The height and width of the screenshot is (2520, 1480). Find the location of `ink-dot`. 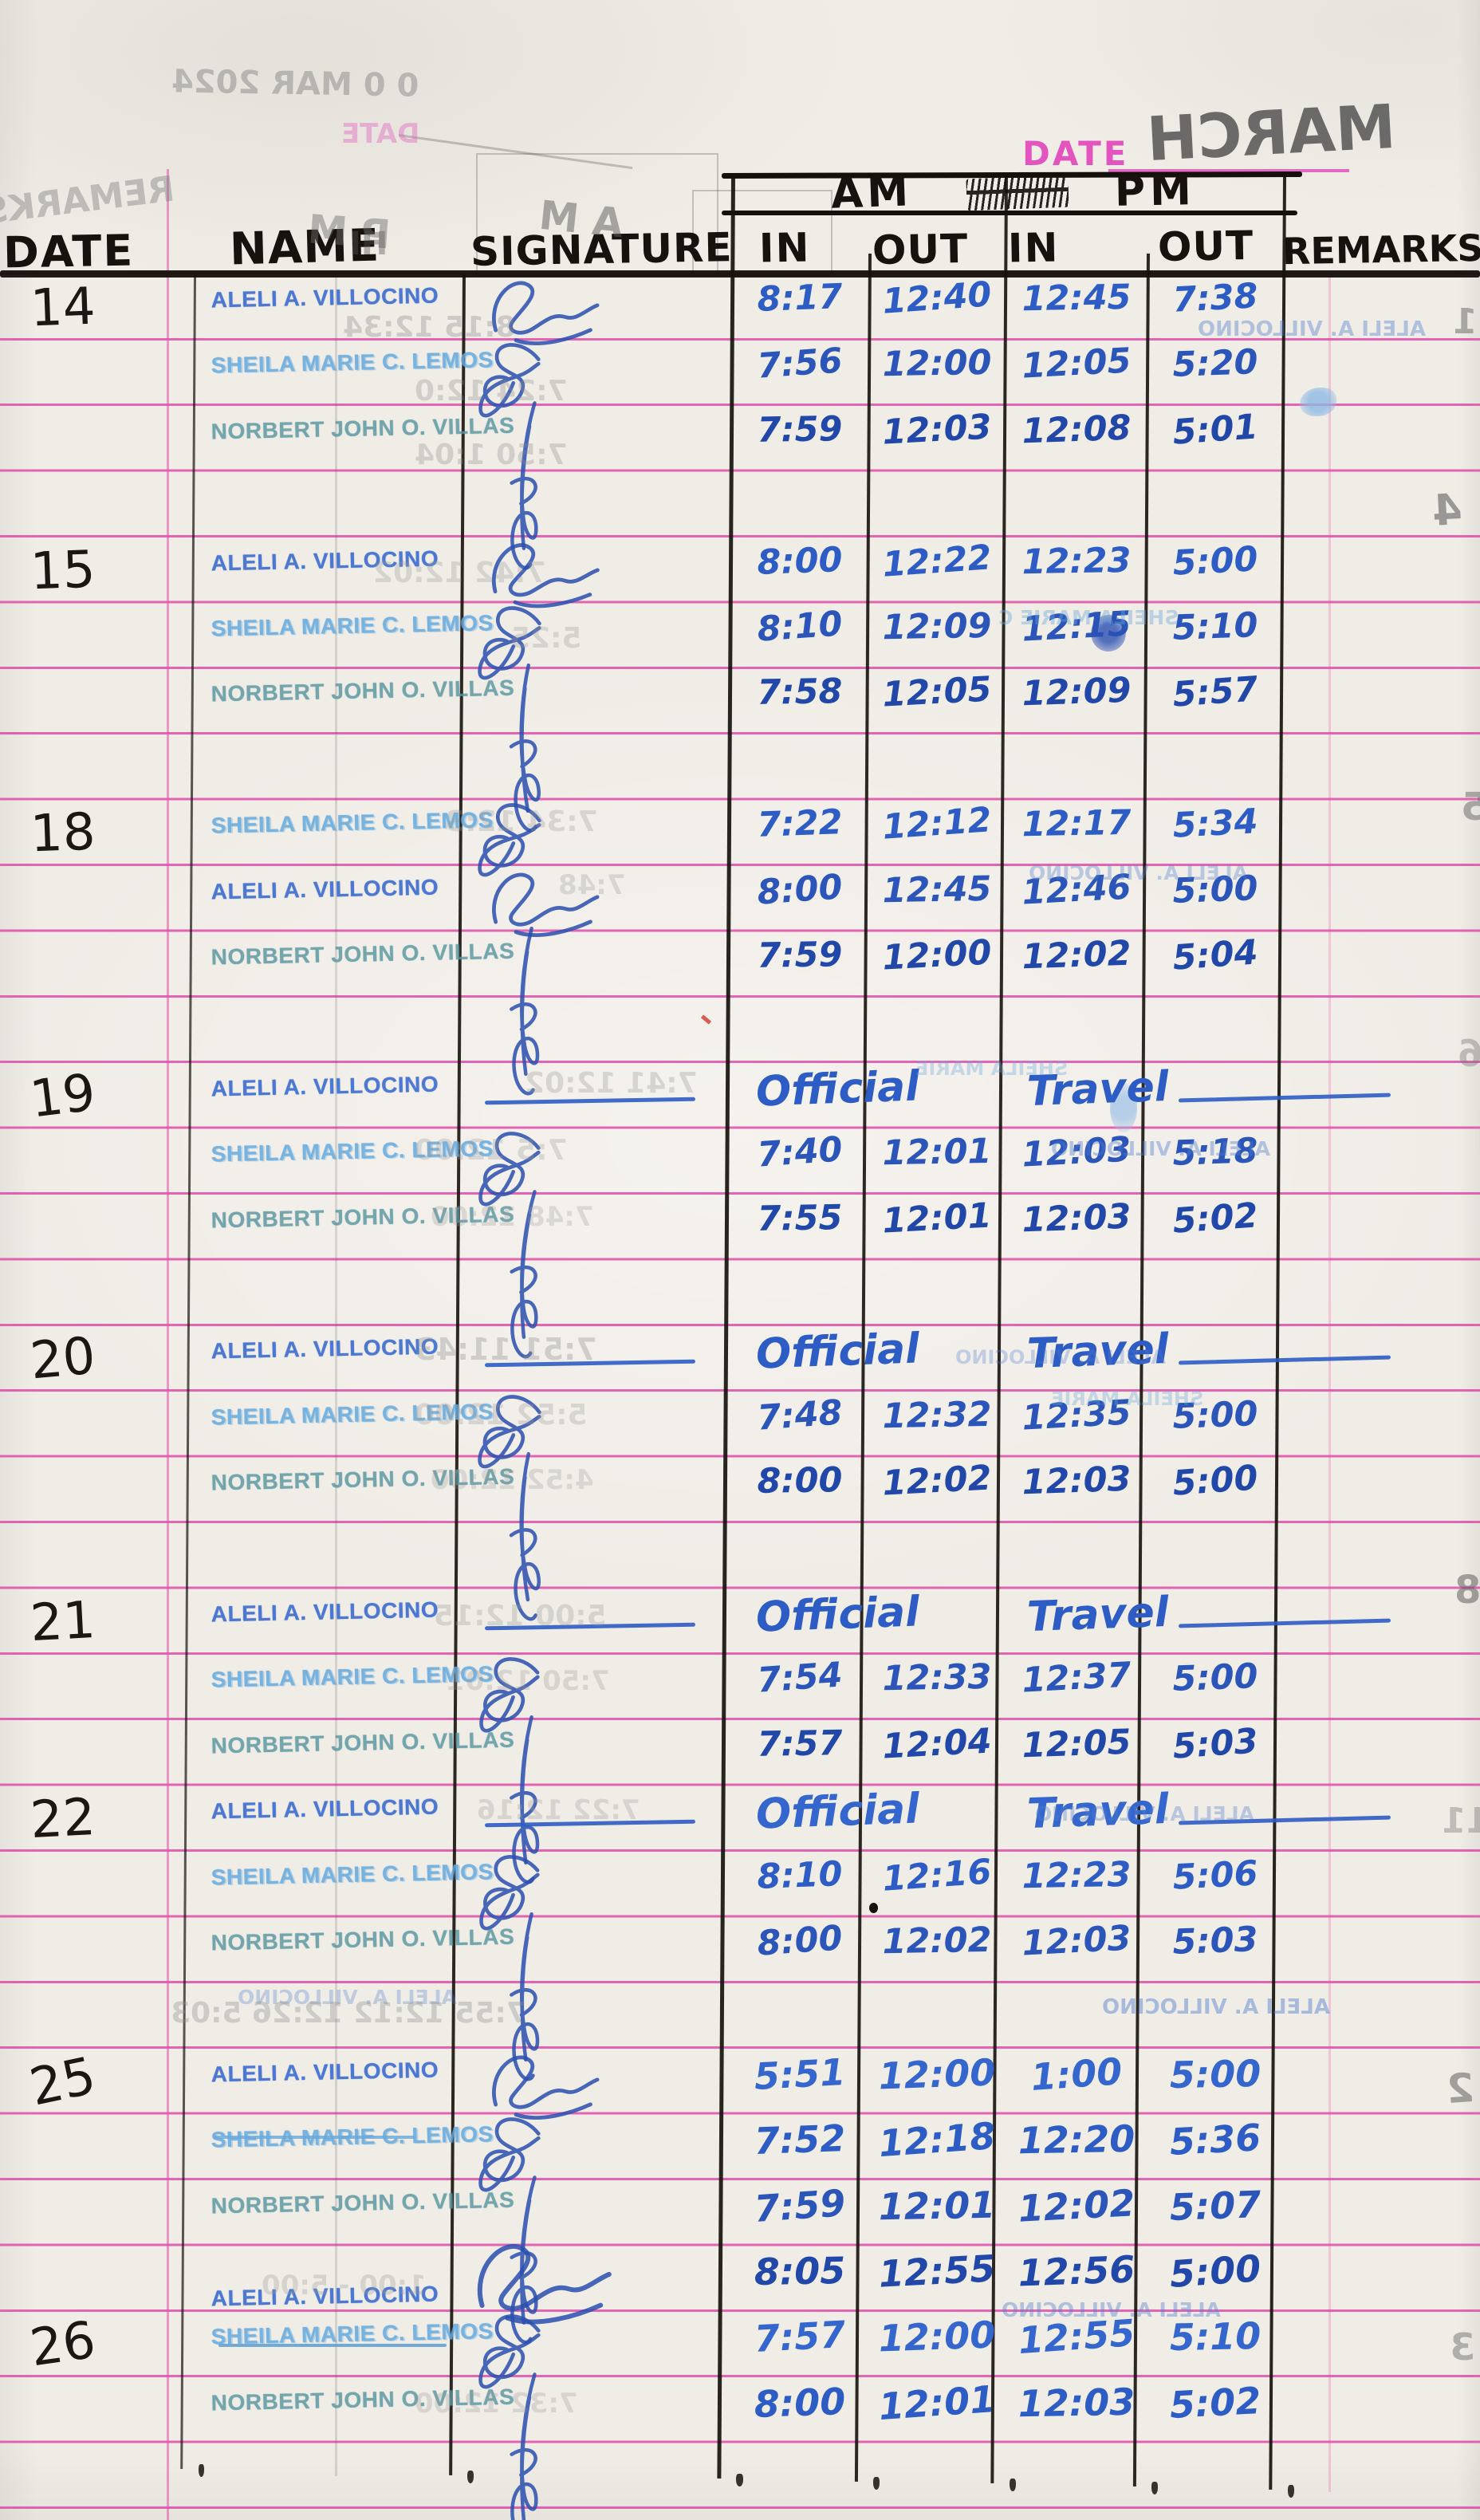

ink-dot is located at coordinates (874, 1908).